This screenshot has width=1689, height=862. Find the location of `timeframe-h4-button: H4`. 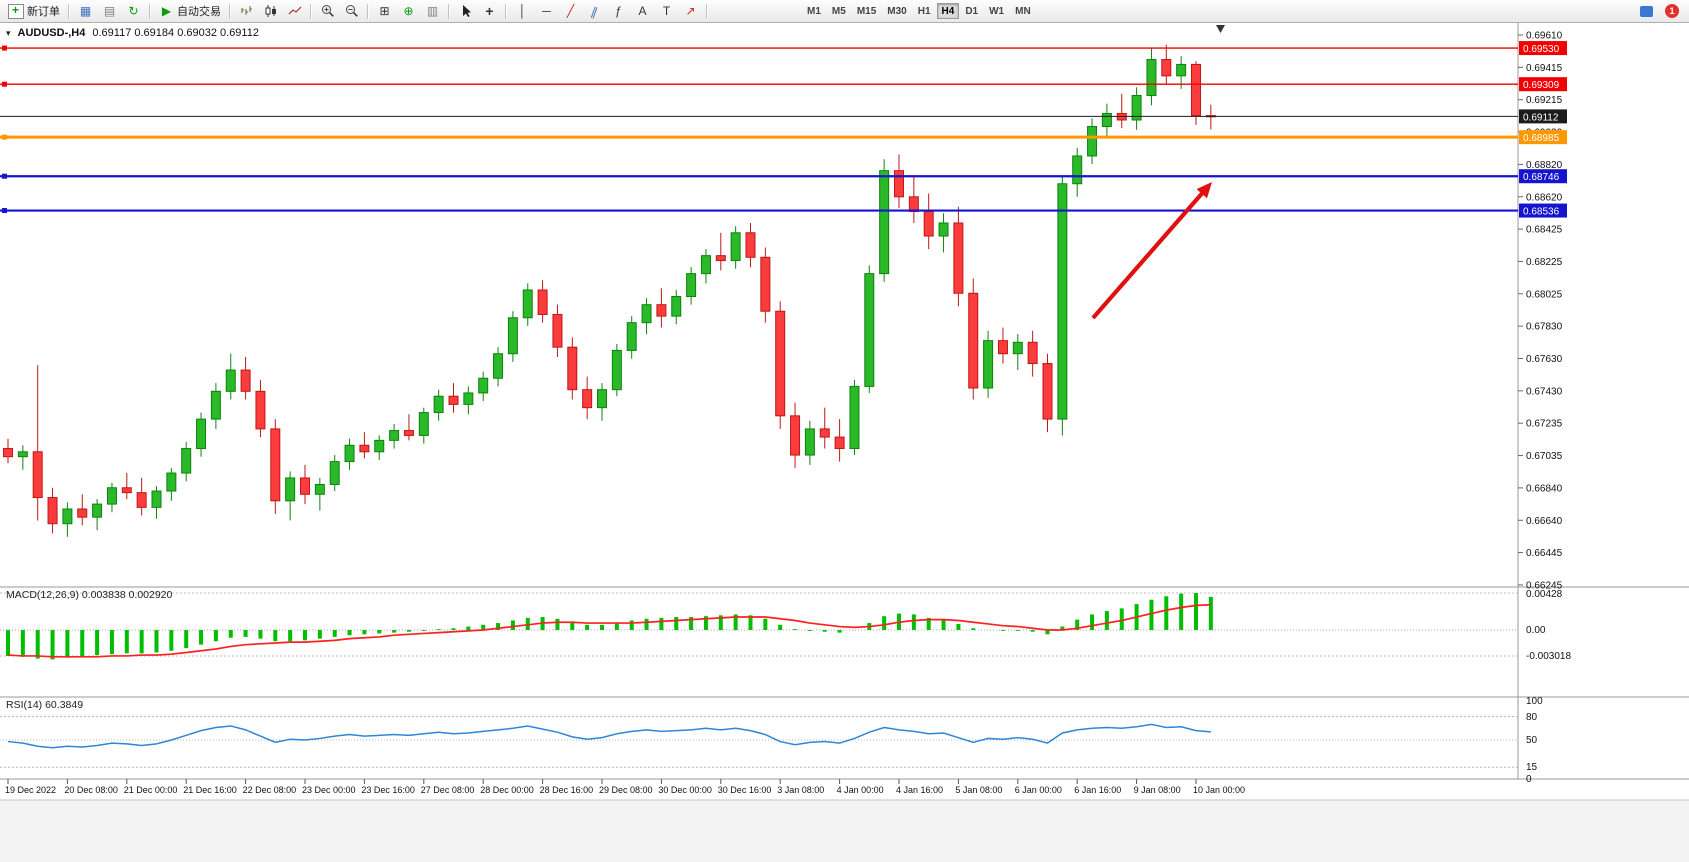

timeframe-h4-button: H4 is located at coordinates (948, 11).